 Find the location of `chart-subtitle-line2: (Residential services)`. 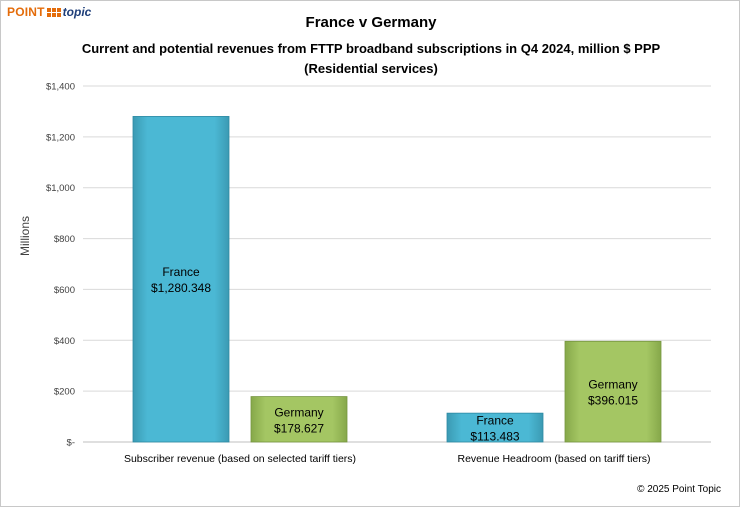

chart-subtitle-line2: (Residential services) is located at coordinates (371, 68).